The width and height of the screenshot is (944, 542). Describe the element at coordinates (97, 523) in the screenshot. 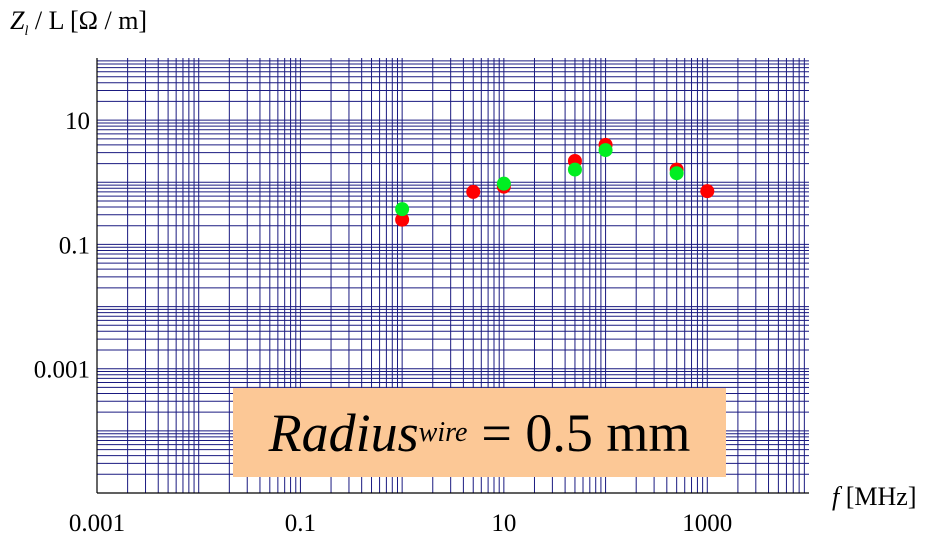

I see `x-tick-label: 0.001` at that location.